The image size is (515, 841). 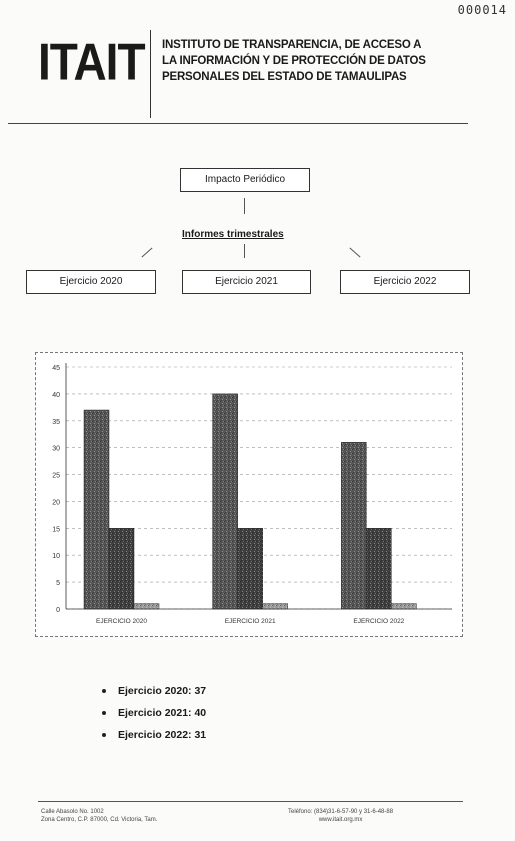 I want to click on y-tick-label: 30, so click(x=56, y=449).